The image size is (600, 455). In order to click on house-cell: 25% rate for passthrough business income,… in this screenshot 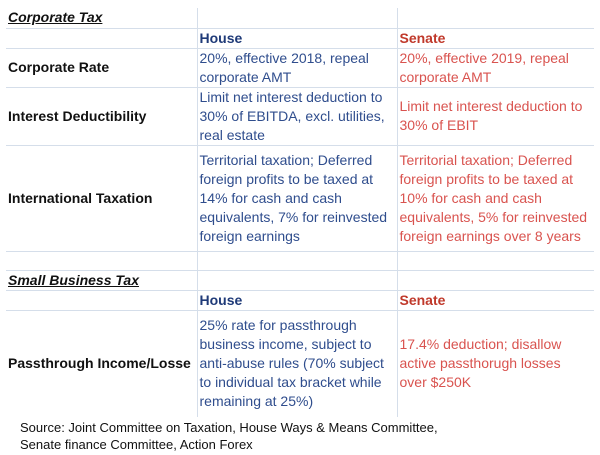, I will do `click(296, 363)`.